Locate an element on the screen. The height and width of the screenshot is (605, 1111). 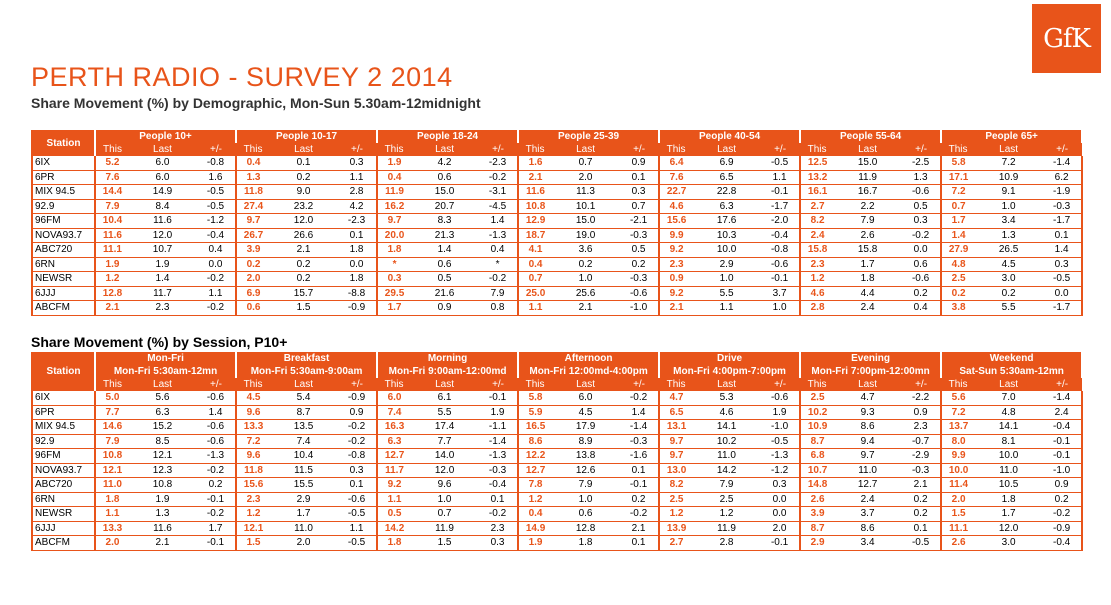
group-time-header: Mon-Fri 5:30am-12mn is located at coordinates (165, 371).